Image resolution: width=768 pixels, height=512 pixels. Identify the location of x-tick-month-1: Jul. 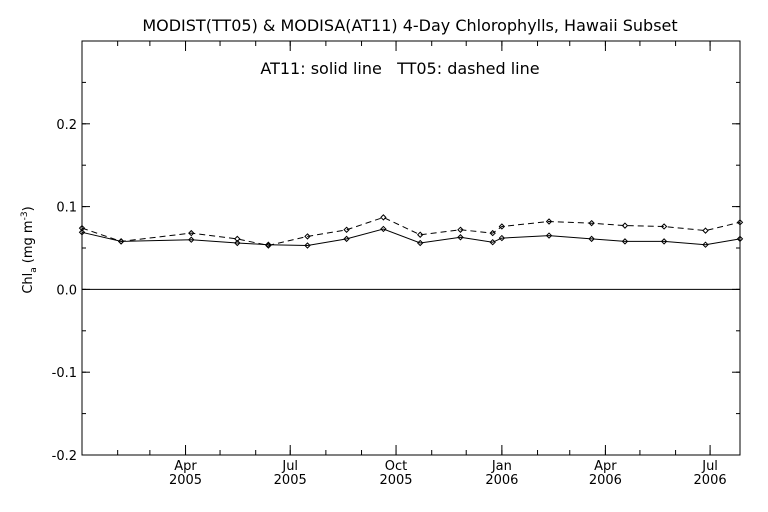
(289, 466).